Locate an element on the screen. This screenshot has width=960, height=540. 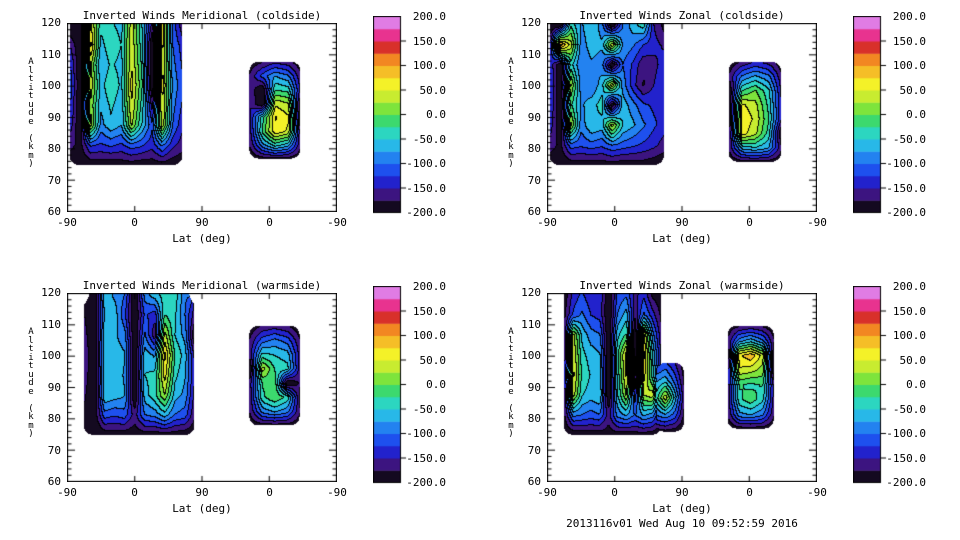
plot-title: Inverted Winds Meridional (warmside) is located at coordinates (202, 285).